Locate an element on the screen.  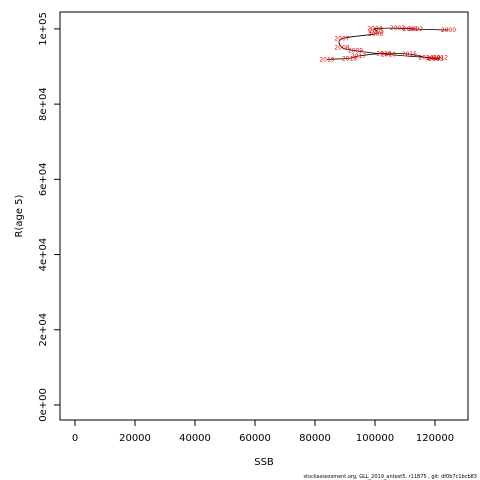
y-tick-label: 4e+04 is located at coordinates (43, 255).